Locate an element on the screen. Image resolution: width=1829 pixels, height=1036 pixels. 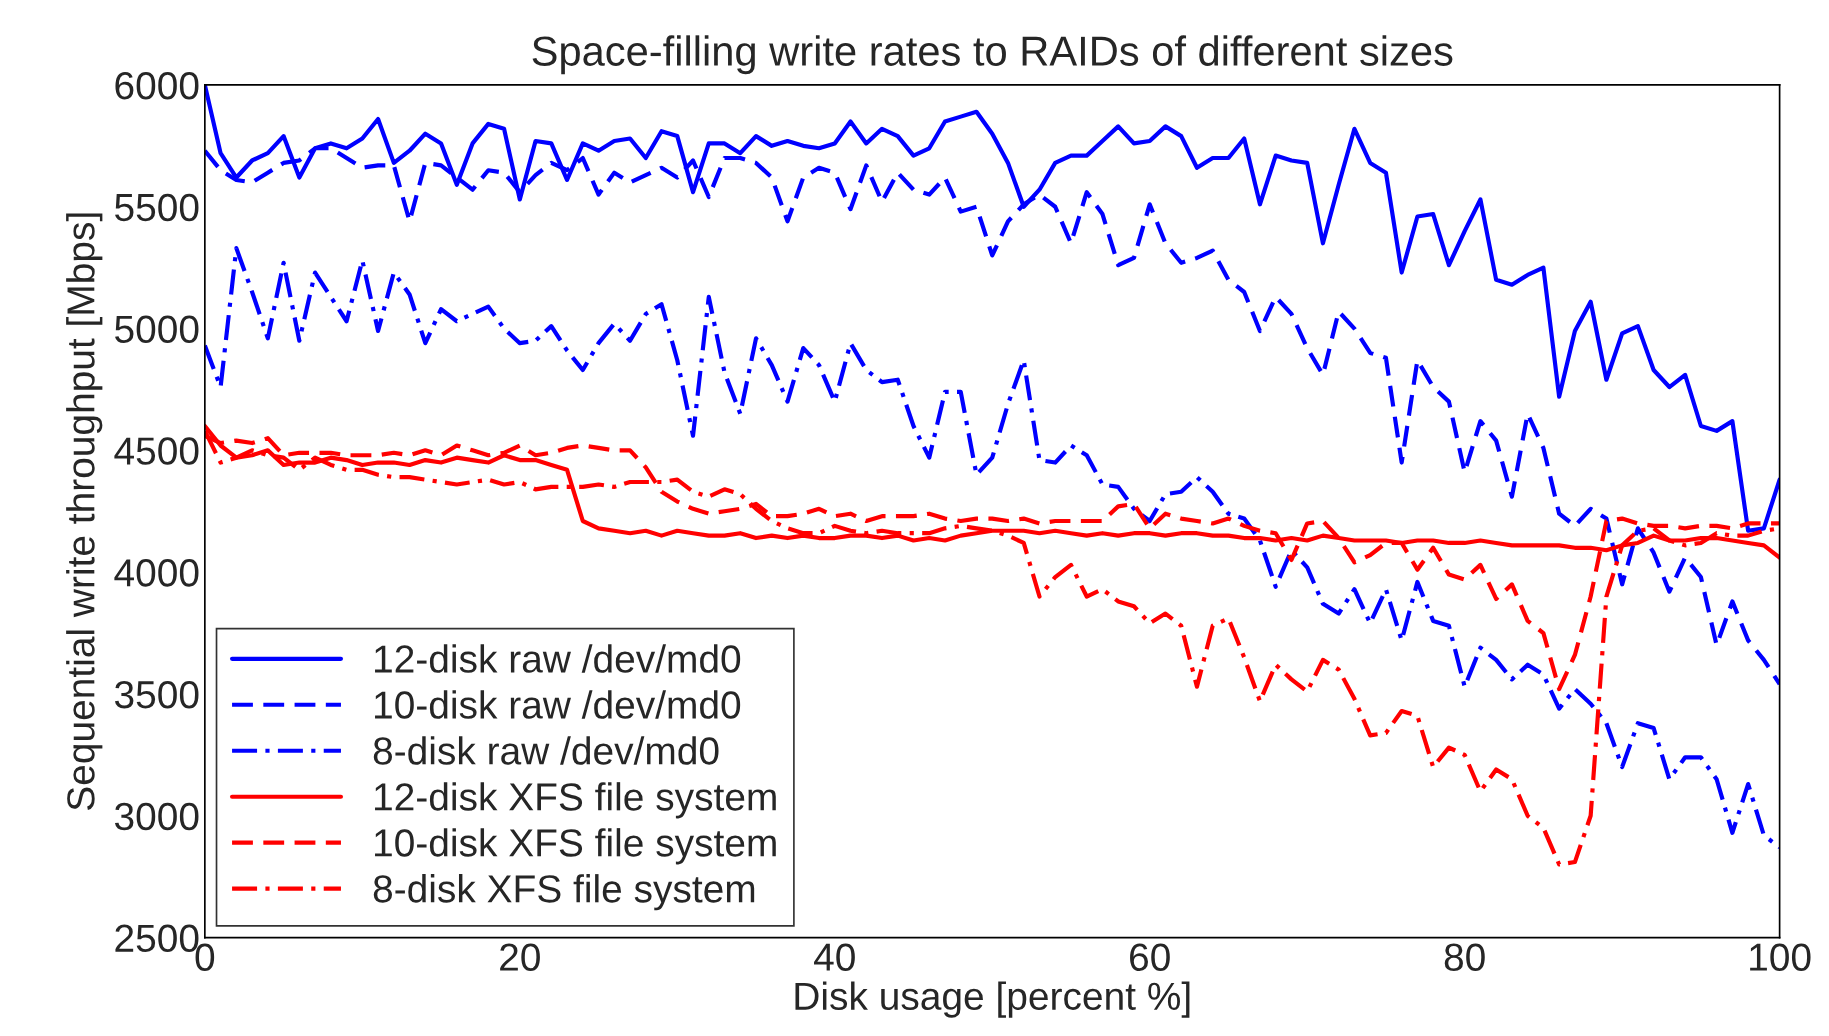
y-axis-title: Sequential write throughput [Mbps] is located at coordinates (84, 511).